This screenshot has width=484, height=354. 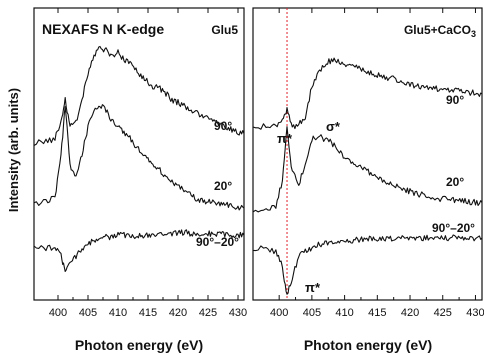 What do you see at coordinates (313, 287) in the screenshot?
I see `annotation-pi-star-bottom: π*` at bounding box center [313, 287].